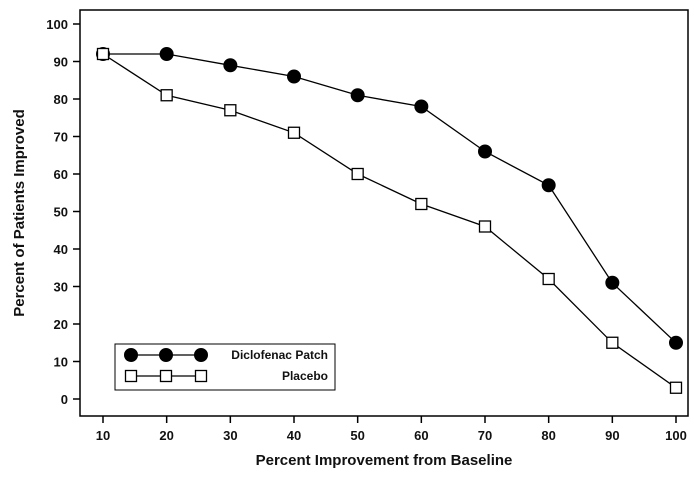 The image size is (694, 481). I want to click on legend-label: Diclofenac Patch, so click(279, 355).